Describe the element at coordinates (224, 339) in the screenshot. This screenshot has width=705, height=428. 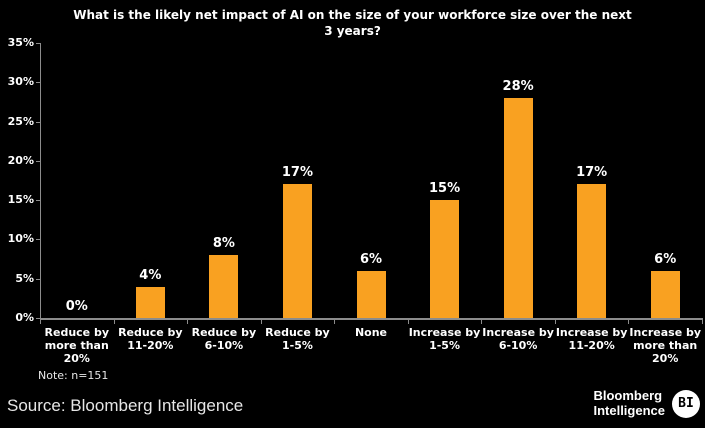
I see `x-axis-category-label: Reduce by 6-10%` at that location.